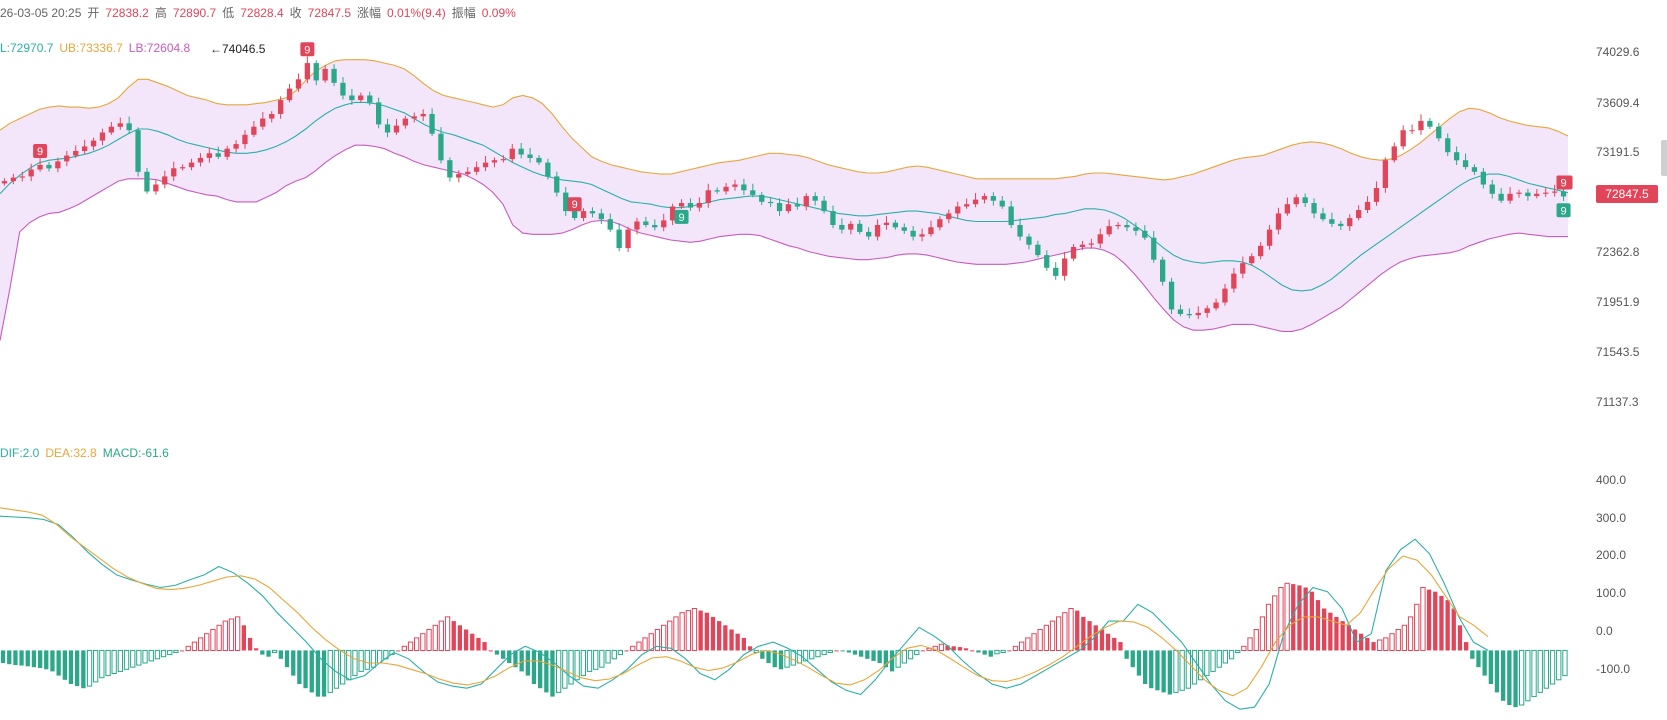  Describe the element at coordinates (194, 13) in the screenshot. I see `ohlc-high-value: 72890.7` at that location.